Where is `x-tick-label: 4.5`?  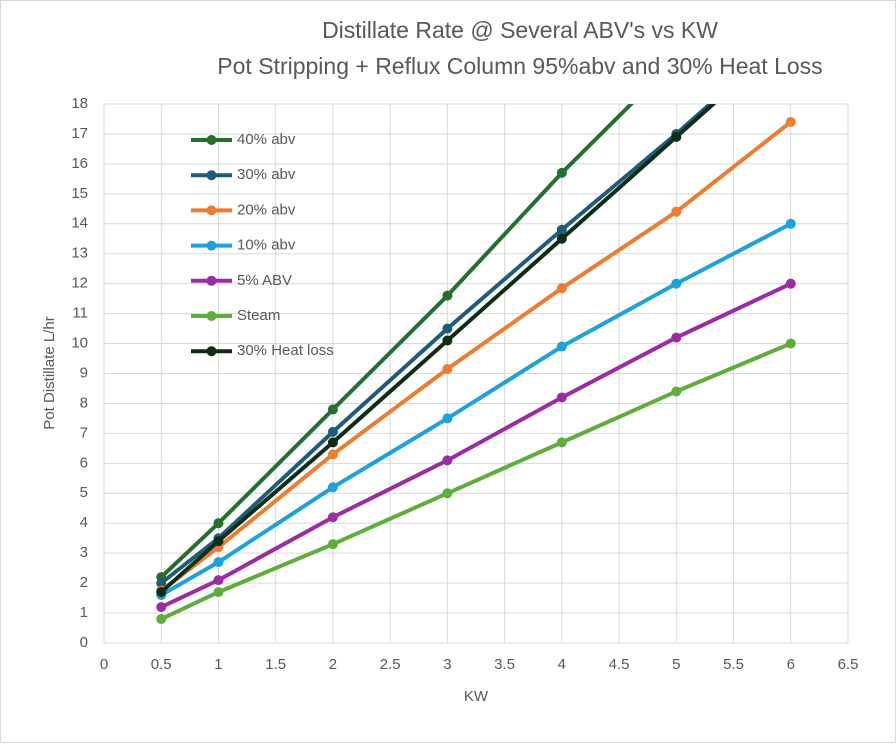
x-tick-label: 4.5 is located at coordinates (619, 664).